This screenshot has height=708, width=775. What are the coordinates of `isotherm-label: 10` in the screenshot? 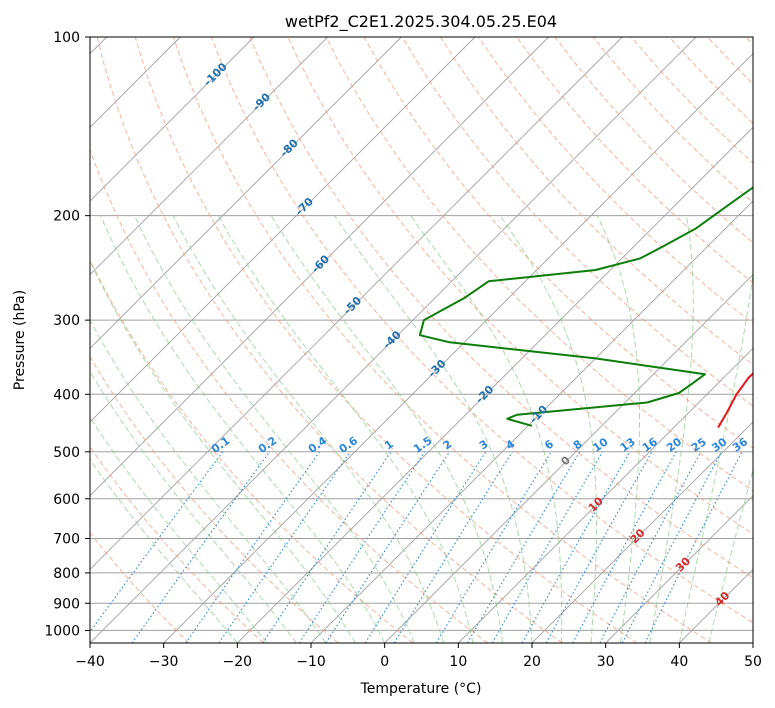 It's located at (596, 504).